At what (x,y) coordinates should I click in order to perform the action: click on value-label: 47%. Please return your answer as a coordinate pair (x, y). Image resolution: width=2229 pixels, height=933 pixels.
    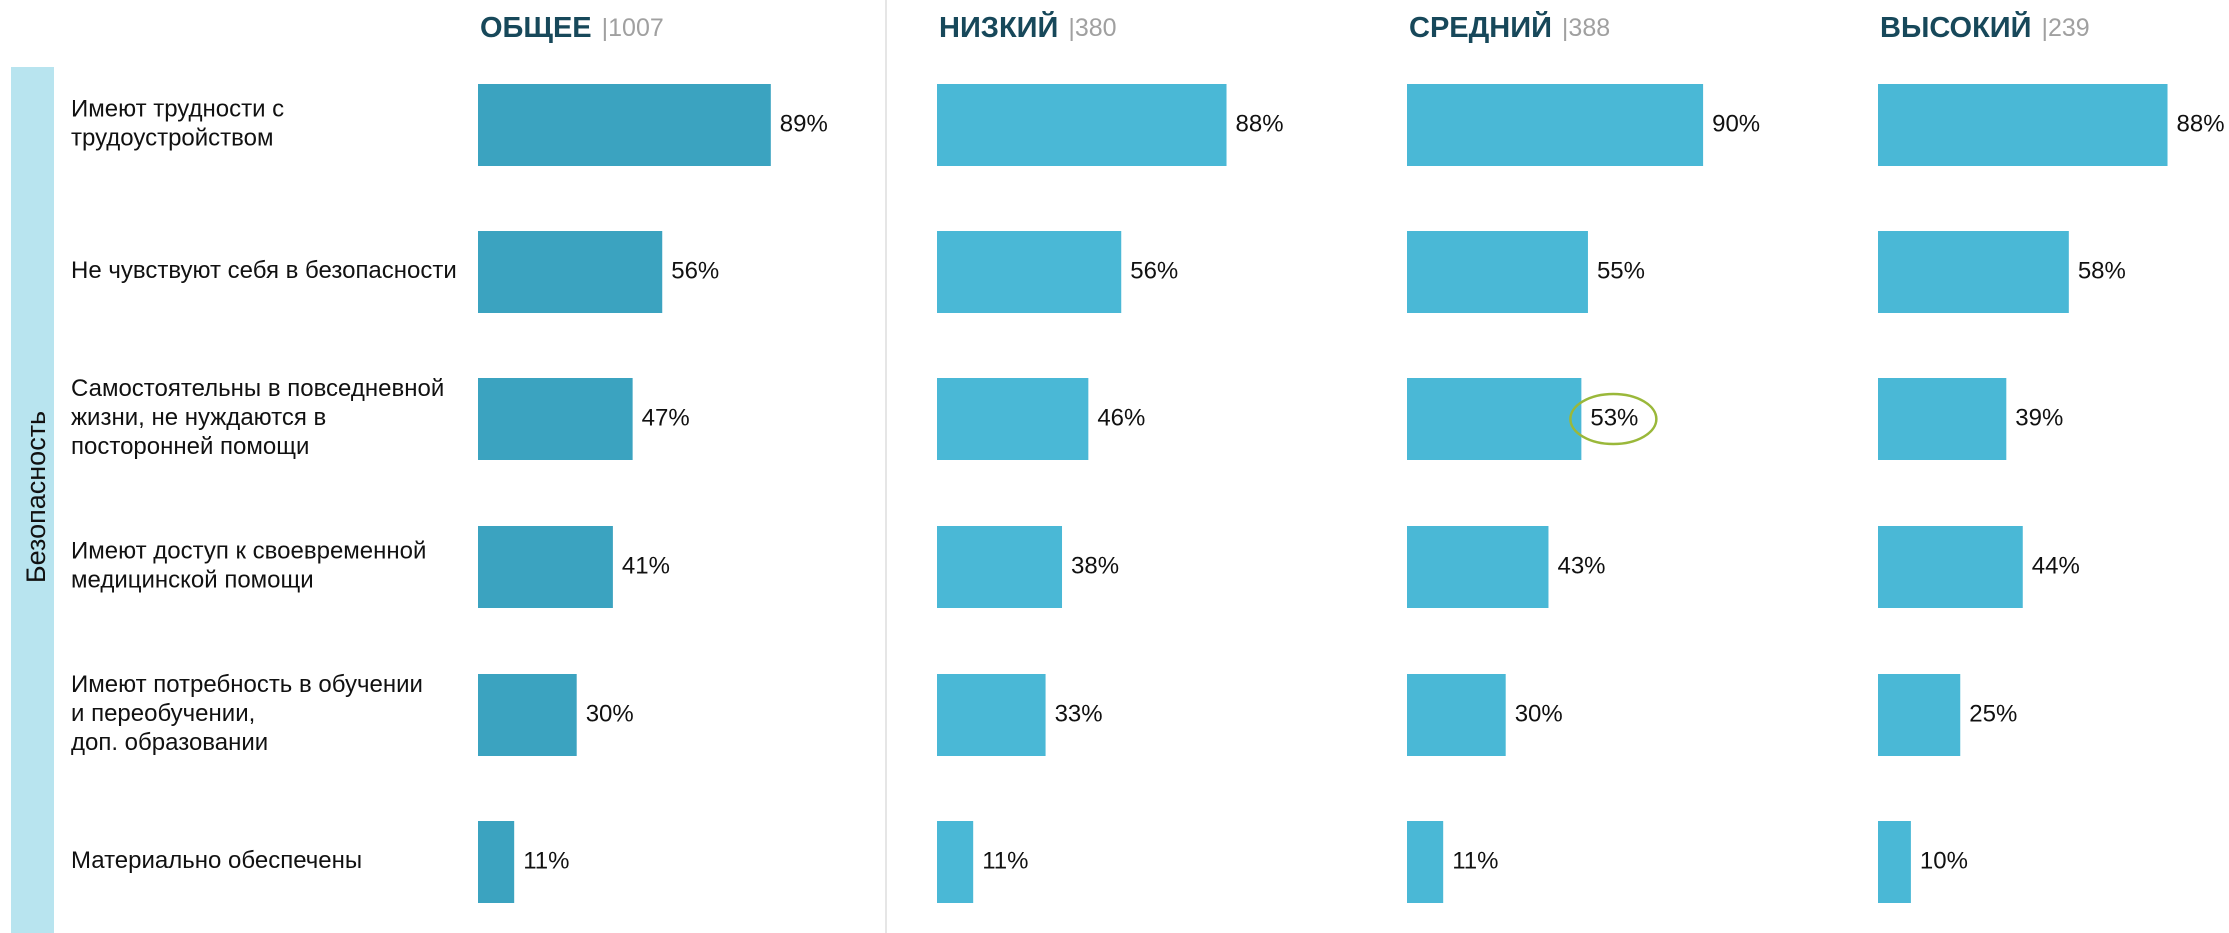
    Looking at the image, I should click on (666, 417).